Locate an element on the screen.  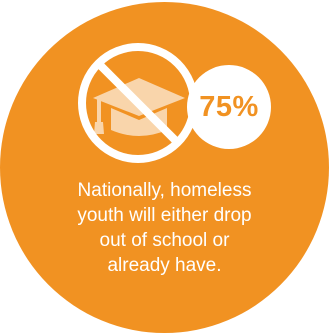
percentage-badge: 75% is located at coordinates (229, 107).